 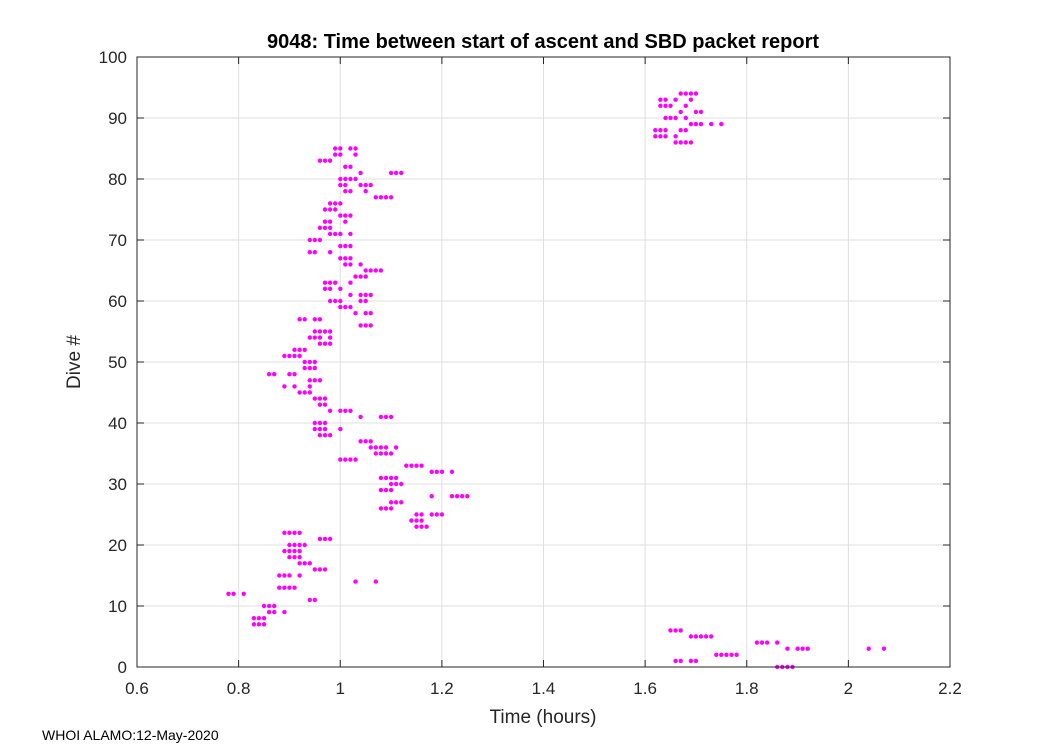 What do you see at coordinates (645, 688) in the screenshot?
I see `x-tick-label: 1.6` at bounding box center [645, 688].